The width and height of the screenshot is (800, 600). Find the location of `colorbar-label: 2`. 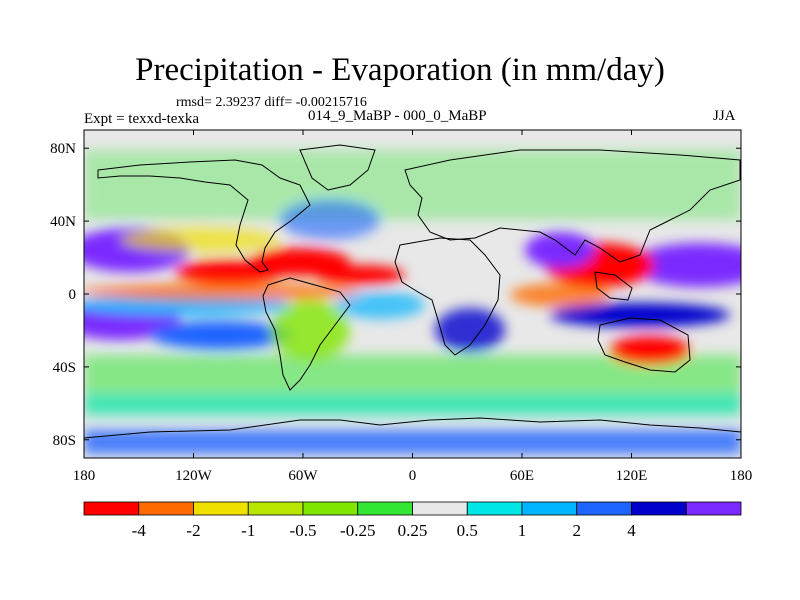

colorbar-label: 2 is located at coordinates (577, 530).